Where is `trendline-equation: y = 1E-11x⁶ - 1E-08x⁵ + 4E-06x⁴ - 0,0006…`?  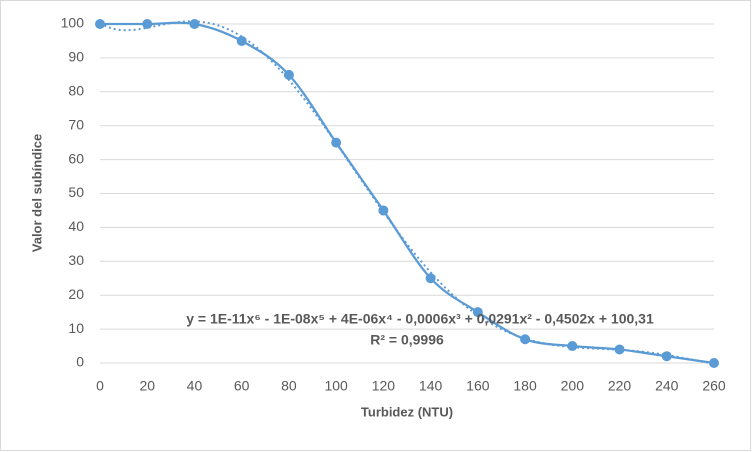 trendline-equation: y = 1E-11x⁶ - 1E-08x⁵ + 4E-06x⁴ - 0,0006… is located at coordinates (420, 319).